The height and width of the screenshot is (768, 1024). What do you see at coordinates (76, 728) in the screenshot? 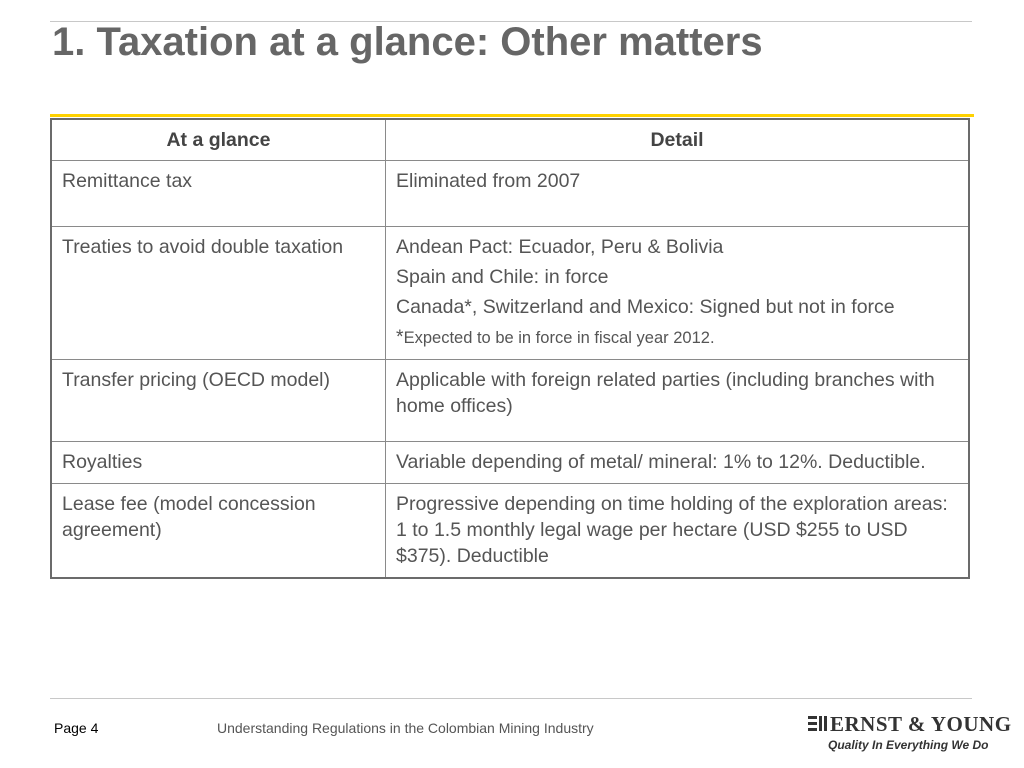
I see `page-number: Page 4` at bounding box center [76, 728].